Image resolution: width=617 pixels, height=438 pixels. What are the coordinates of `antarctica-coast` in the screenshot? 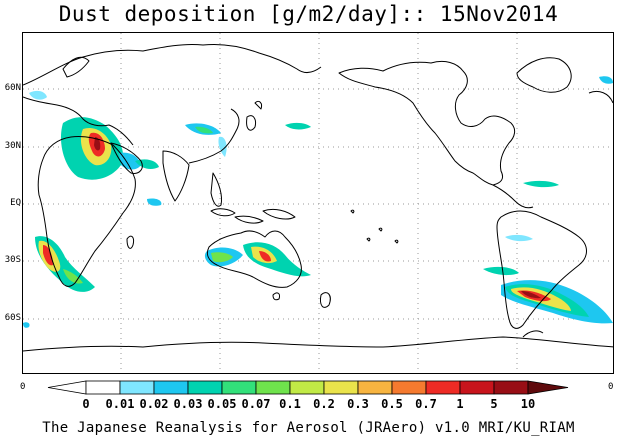 It's located at (318, 344).